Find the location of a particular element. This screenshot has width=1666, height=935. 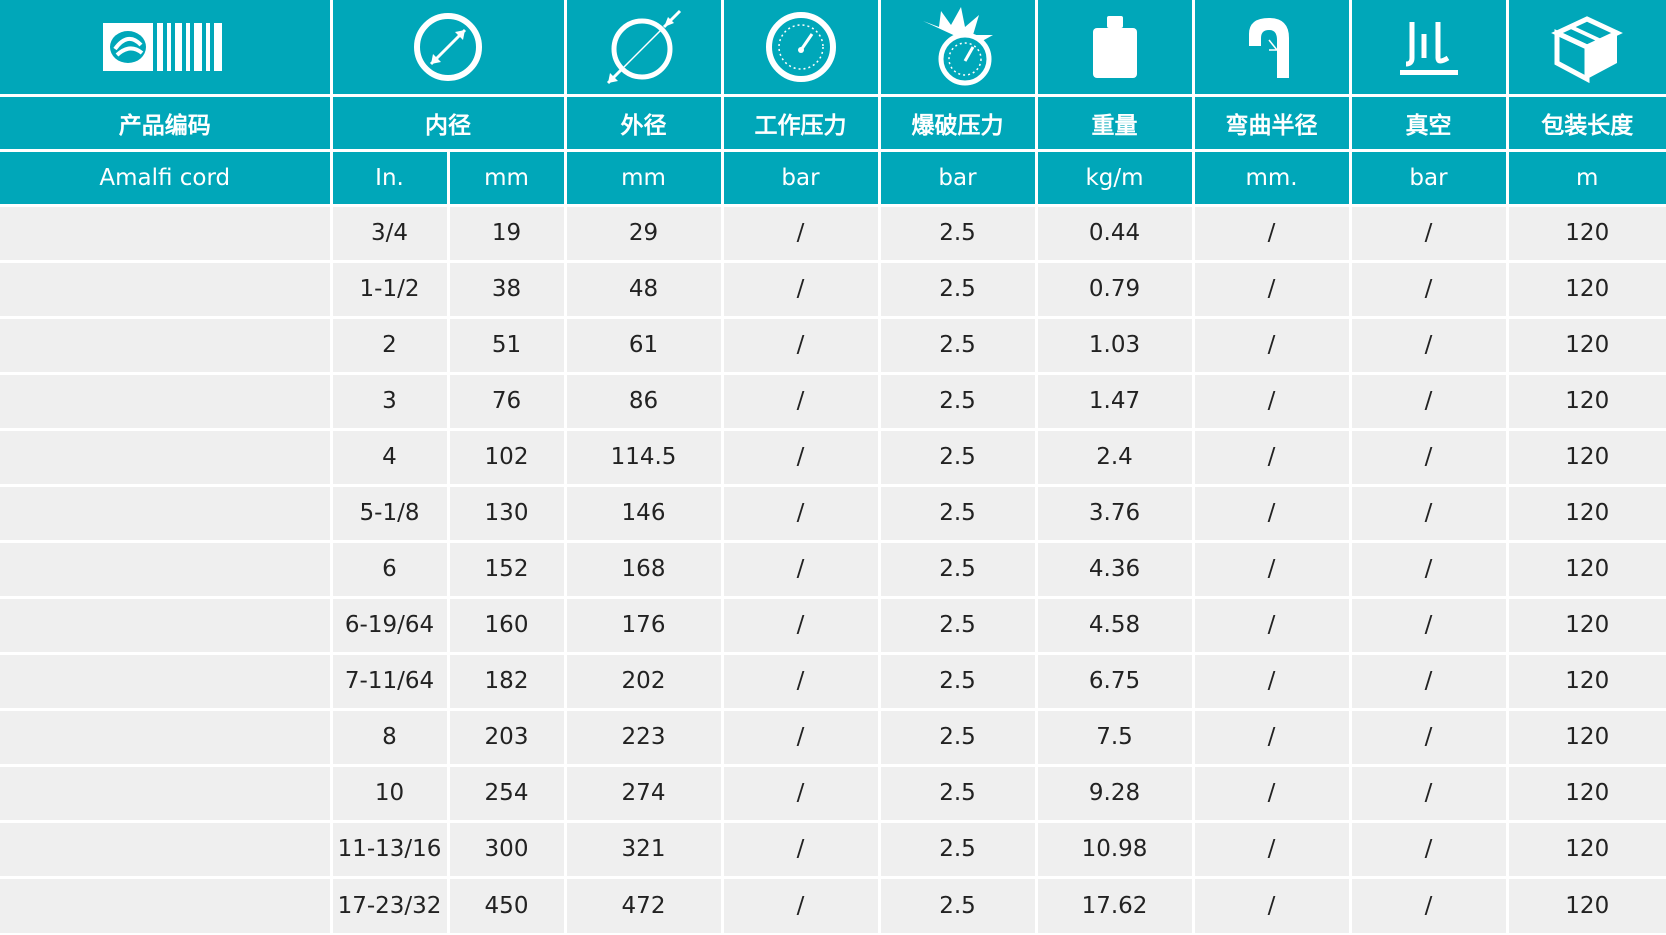

cell-in: 3 is located at coordinates (390, 400).